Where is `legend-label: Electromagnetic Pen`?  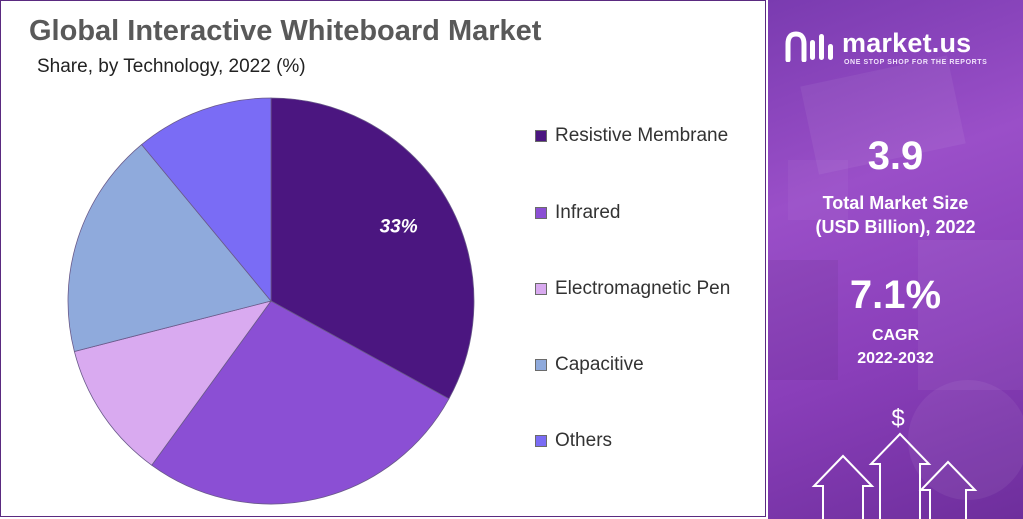 legend-label: Electromagnetic Pen is located at coordinates (643, 288).